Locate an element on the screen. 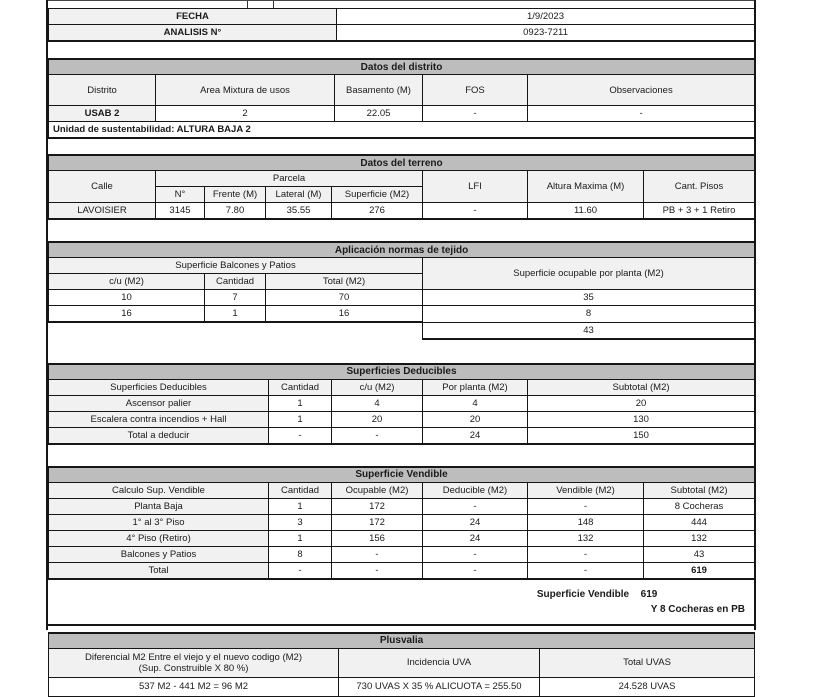 This screenshot has width=840, height=697. ocupable-header: Superficie ocupable por planta (M2) is located at coordinates (588, 273).